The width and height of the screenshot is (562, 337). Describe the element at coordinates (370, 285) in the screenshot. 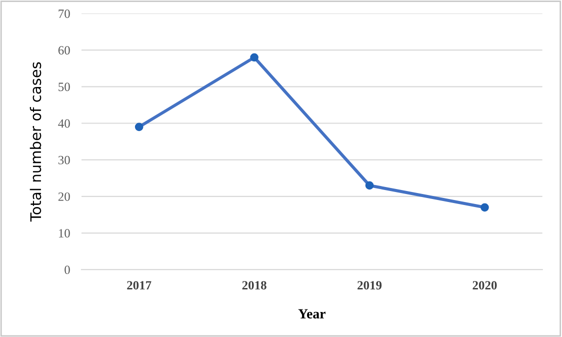

I see `x-tick-label: 2019` at that location.